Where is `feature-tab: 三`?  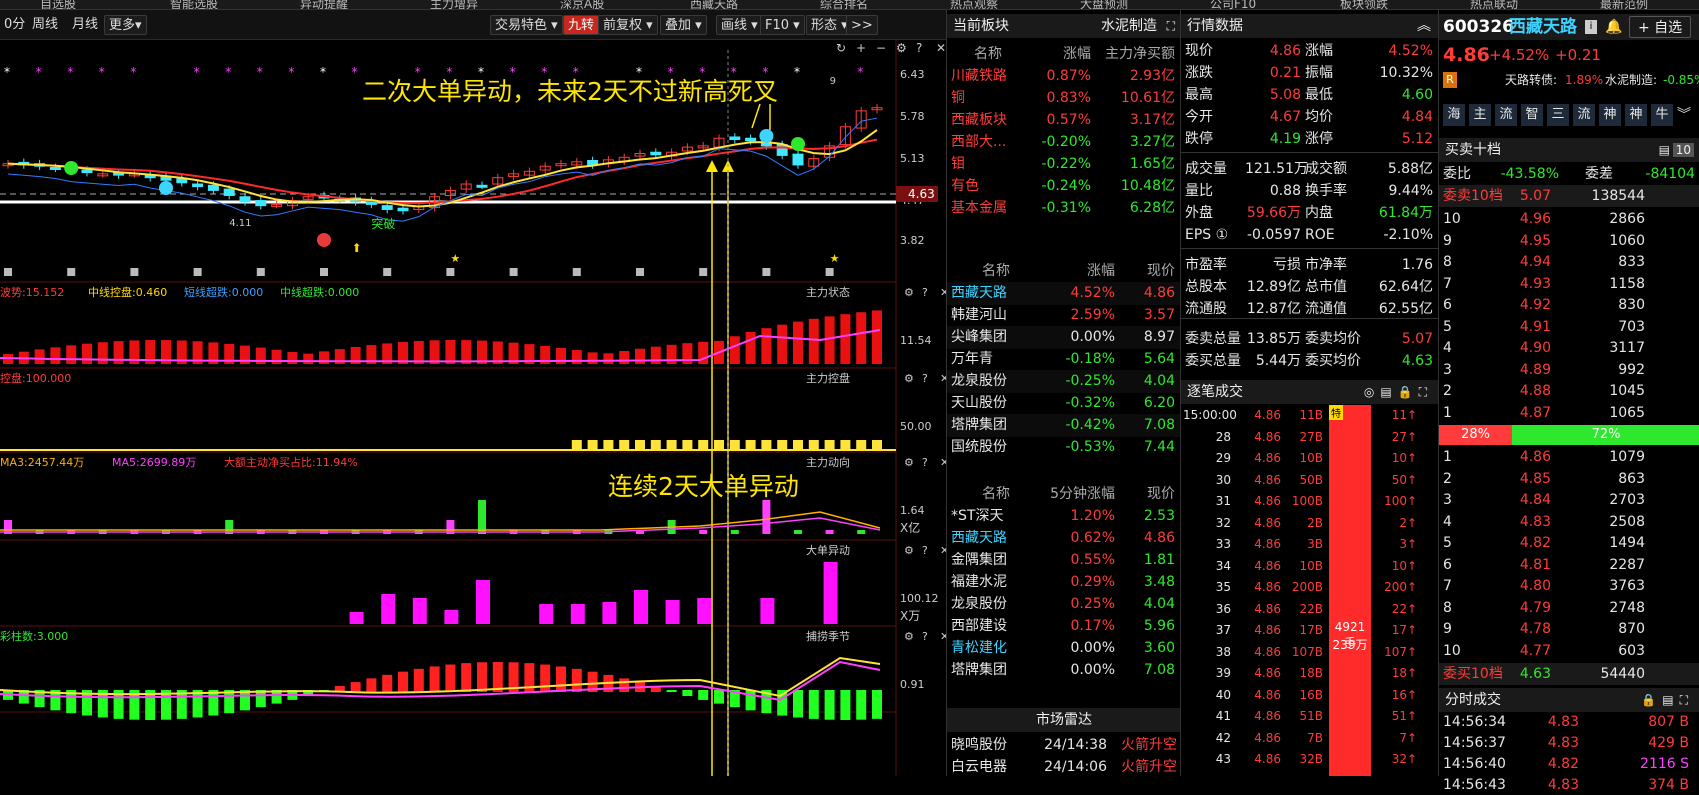
feature-tab: 三 is located at coordinates (1558, 115).